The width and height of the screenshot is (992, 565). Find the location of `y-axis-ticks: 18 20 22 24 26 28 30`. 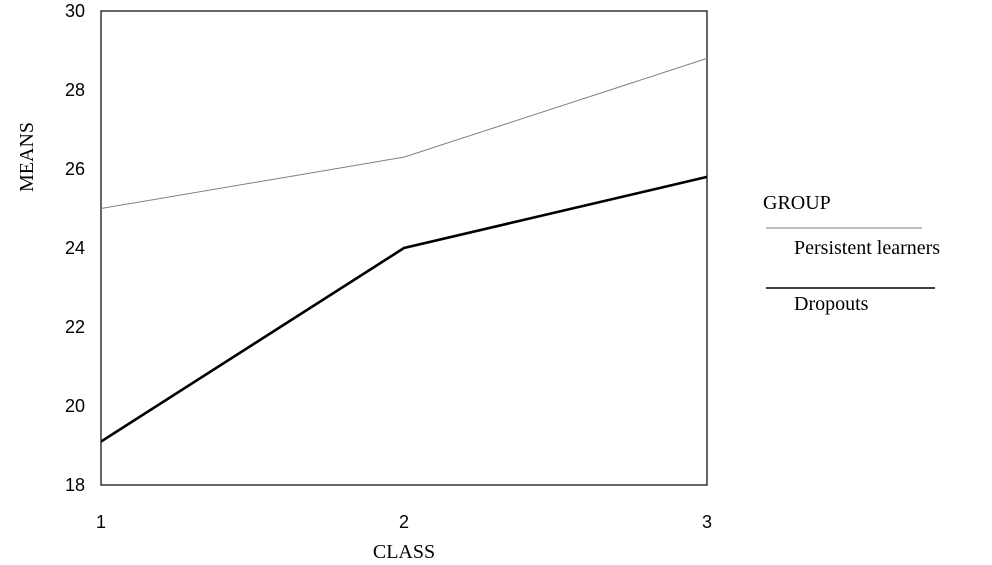

y-axis-ticks: 18 20 22 24 26 28 30 is located at coordinates (75, 248).